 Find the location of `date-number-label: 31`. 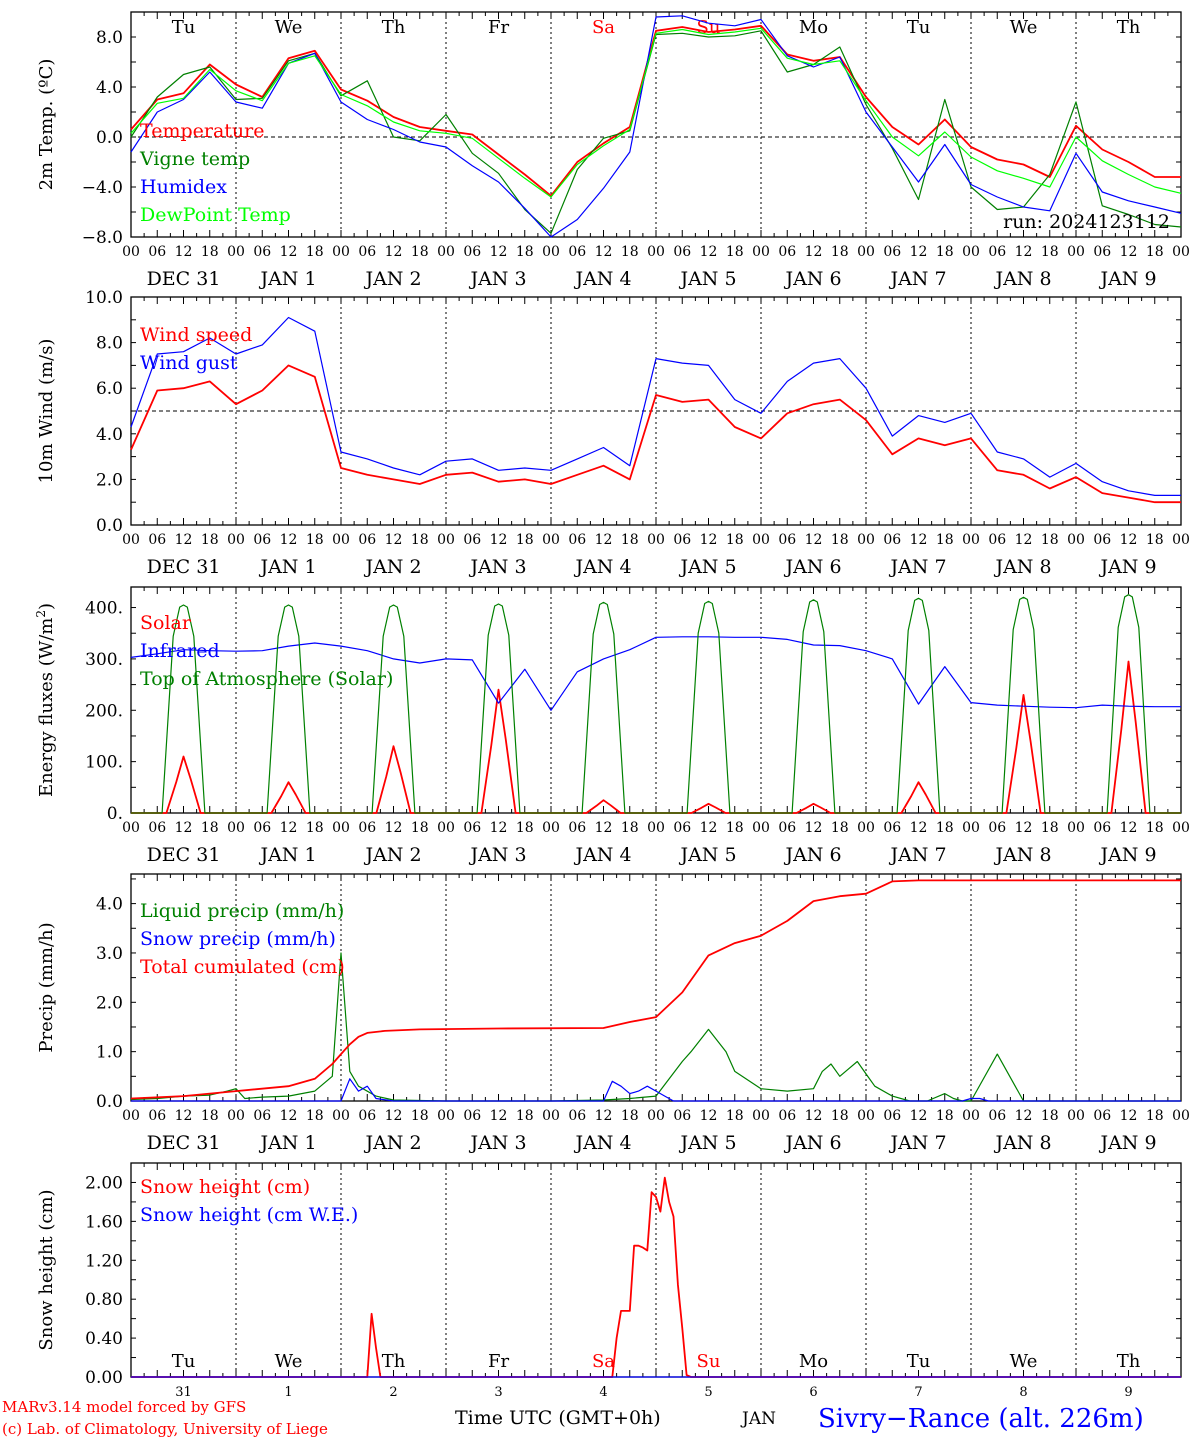

date-number-label: 31 is located at coordinates (183, 1392).